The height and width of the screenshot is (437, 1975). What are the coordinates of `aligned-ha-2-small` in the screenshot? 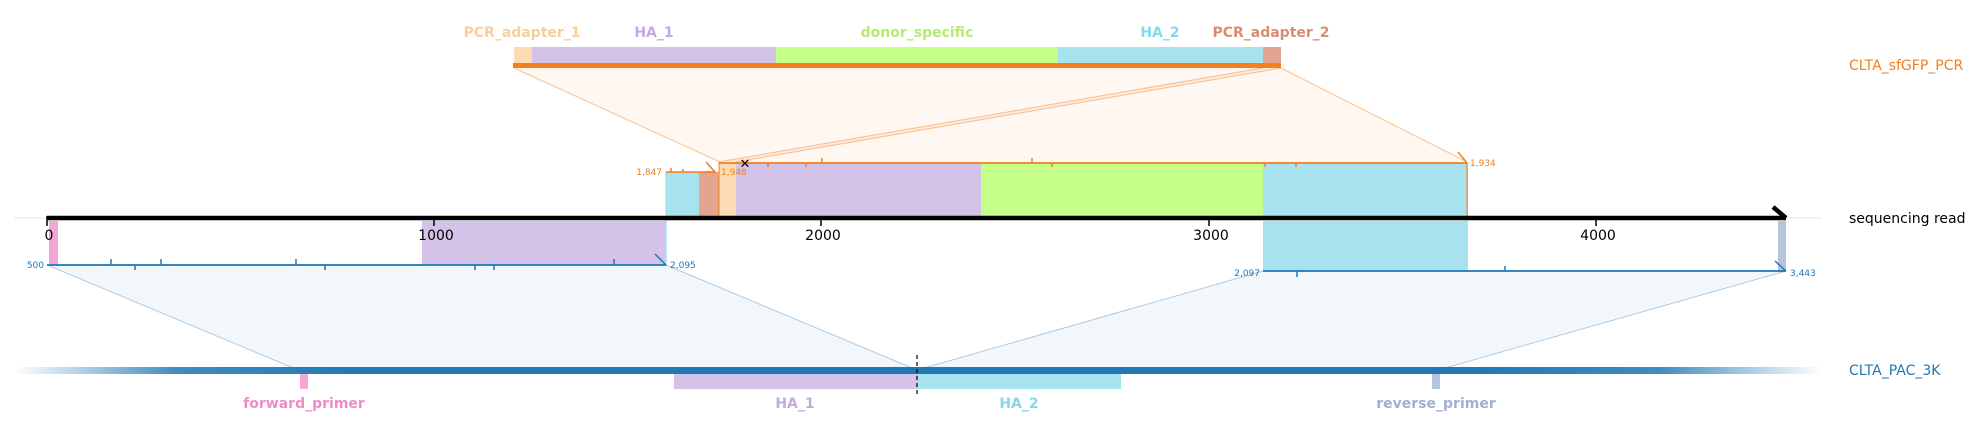 It's located at (682, 195).